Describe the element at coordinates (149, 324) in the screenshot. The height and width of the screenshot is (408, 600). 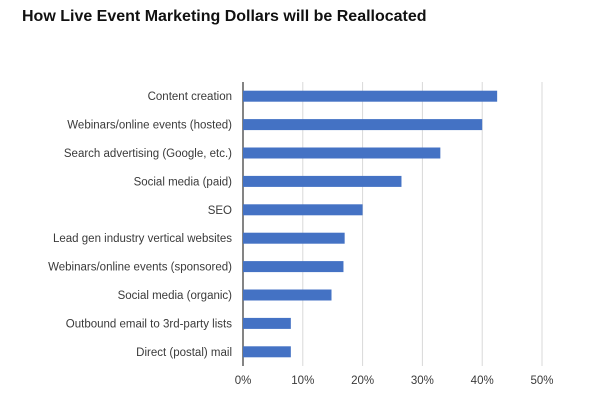
I see `category-label: Outbound email to 3rd-party lists` at that location.